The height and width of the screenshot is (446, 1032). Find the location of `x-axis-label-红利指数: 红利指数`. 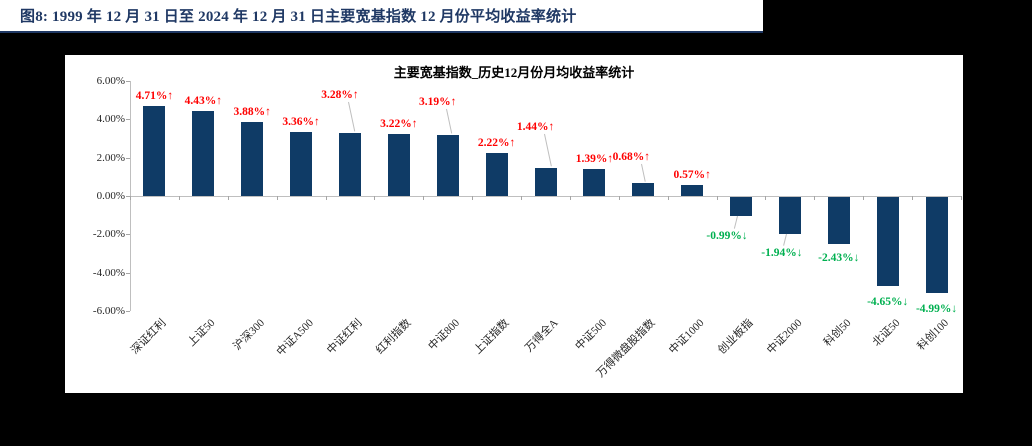

x-axis-label-红利指数: 红利指数 is located at coordinates (393, 337).